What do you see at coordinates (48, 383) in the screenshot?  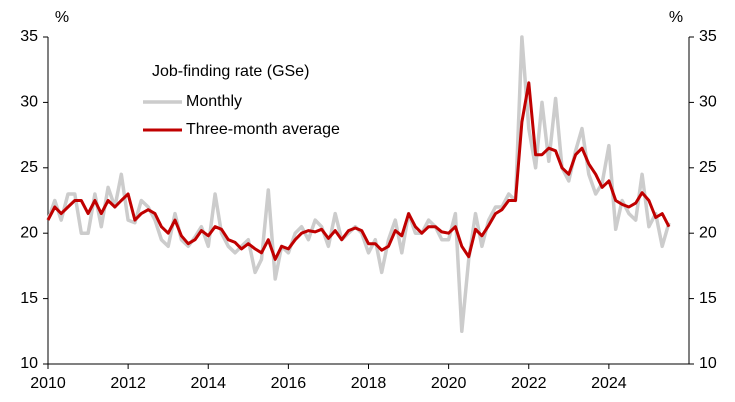 I see `x-tick-label: 2010` at bounding box center [48, 383].